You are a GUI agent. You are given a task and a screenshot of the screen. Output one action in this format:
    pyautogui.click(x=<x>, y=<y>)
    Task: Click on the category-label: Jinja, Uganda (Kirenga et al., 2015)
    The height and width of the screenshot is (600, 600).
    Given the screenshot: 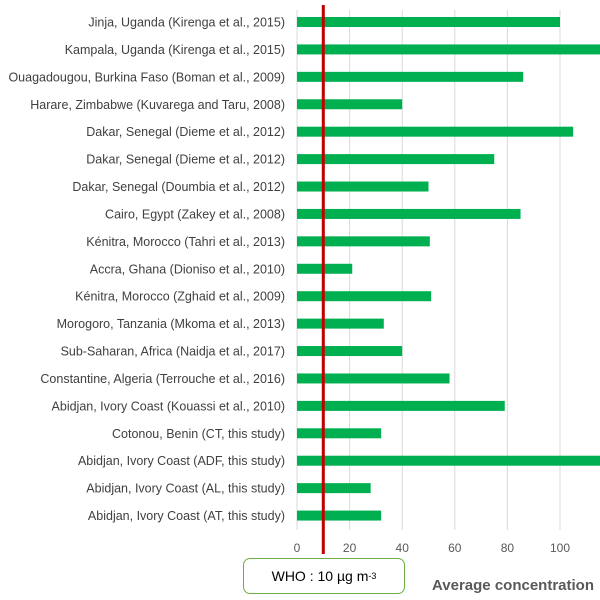 What is the action you would take?
    pyautogui.click(x=186, y=23)
    